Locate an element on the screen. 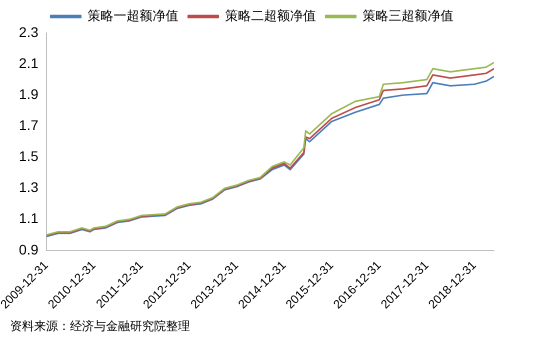  y-tick-label: 2.1 is located at coordinates (28, 62).